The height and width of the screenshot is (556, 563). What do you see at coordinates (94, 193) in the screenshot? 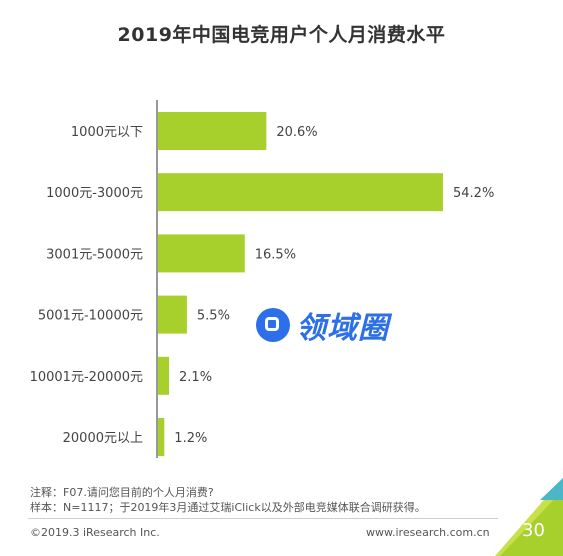
I see `category-label-1: 1000元-3000元` at bounding box center [94, 193].